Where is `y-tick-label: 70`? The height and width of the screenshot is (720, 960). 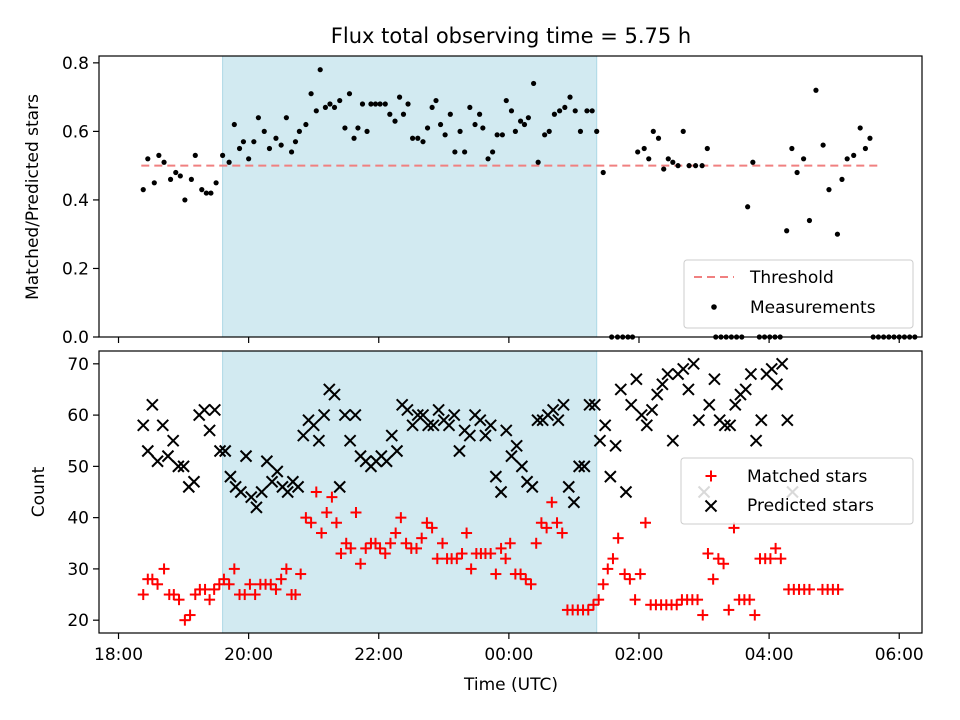
y-tick-label: 70 is located at coordinates (78, 365).